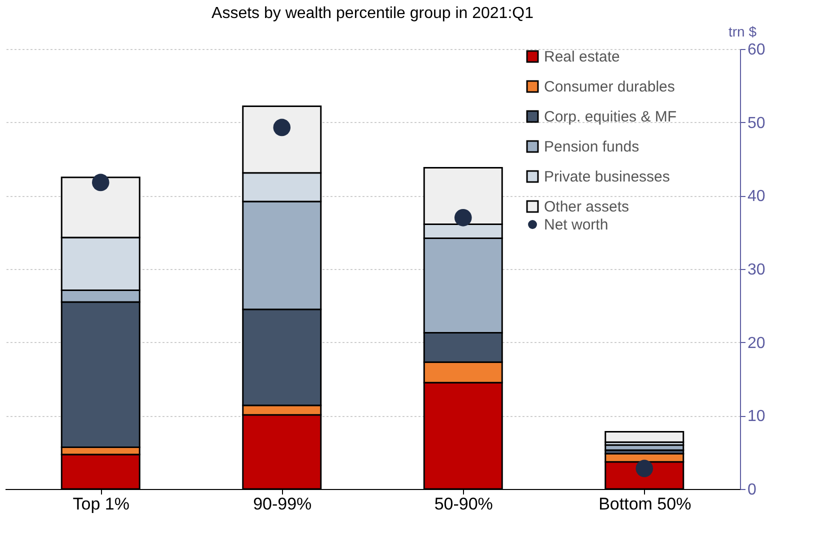 This screenshot has width=814, height=560. Describe the element at coordinates (373, 13) in the screenshot. I see `chart-title: Assets by wealth percentile group in 2021:Q1` at that location.